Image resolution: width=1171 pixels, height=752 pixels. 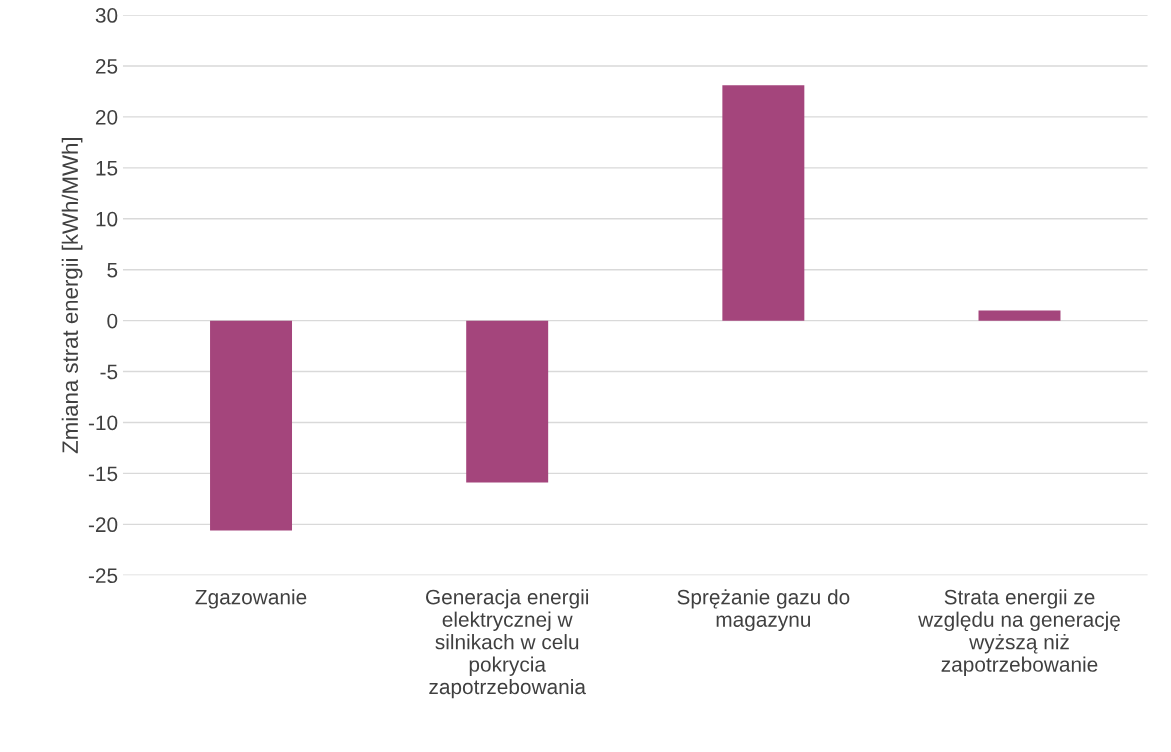 What do you see at coordinates (72, 296) in the screenshot?
I see `y-axis-title: Zmiana strat energii [kWh/MWh]` at bounding box center [72, 296].